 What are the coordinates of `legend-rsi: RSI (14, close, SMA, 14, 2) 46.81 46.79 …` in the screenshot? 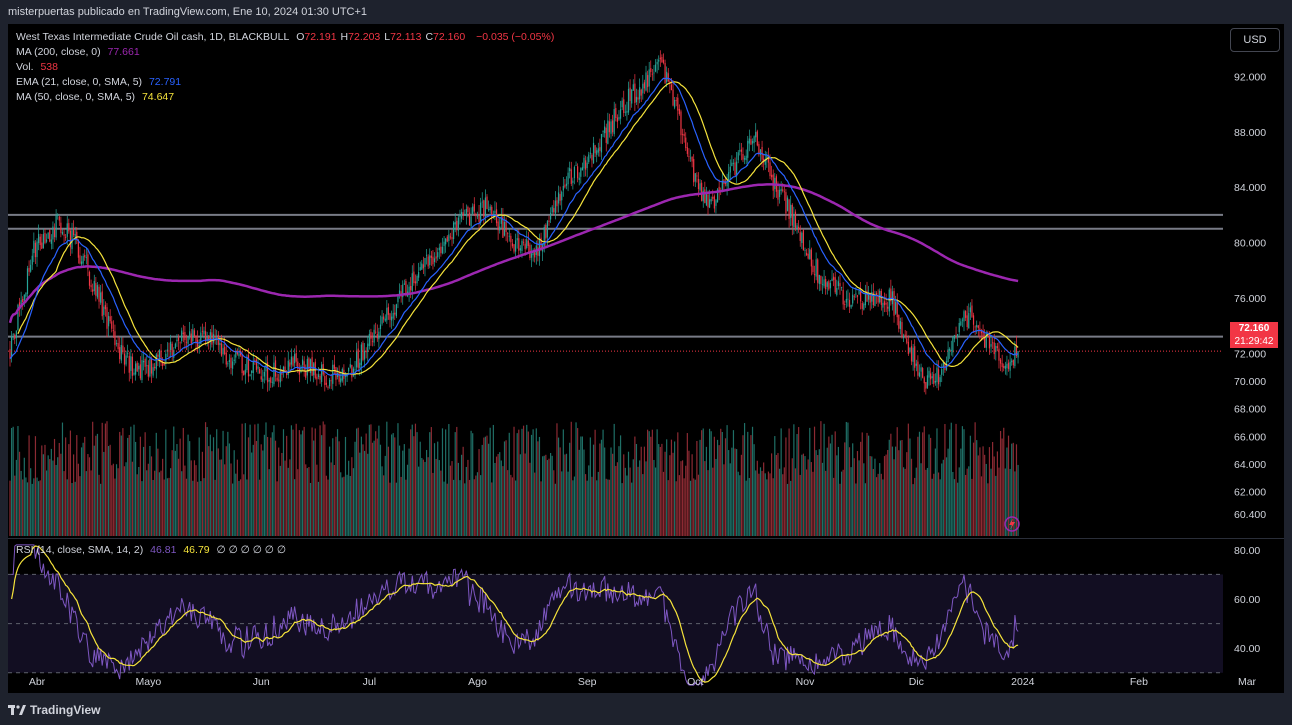 It's located at (153, 550).